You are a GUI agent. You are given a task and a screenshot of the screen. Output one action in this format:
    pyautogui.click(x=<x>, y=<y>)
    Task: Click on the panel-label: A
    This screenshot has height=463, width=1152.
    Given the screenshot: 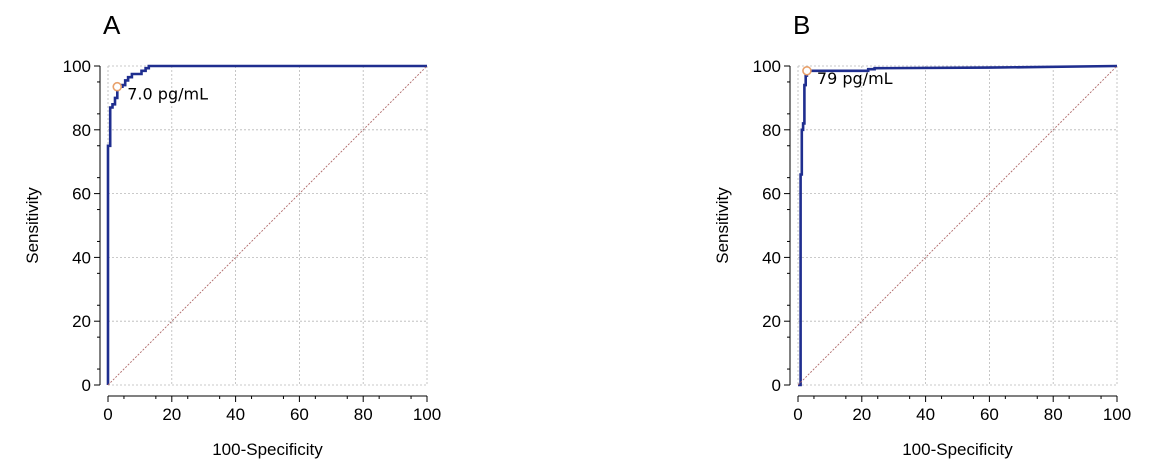 What is the action you would take?
    pyautogui.click(x=112, y=25)
    